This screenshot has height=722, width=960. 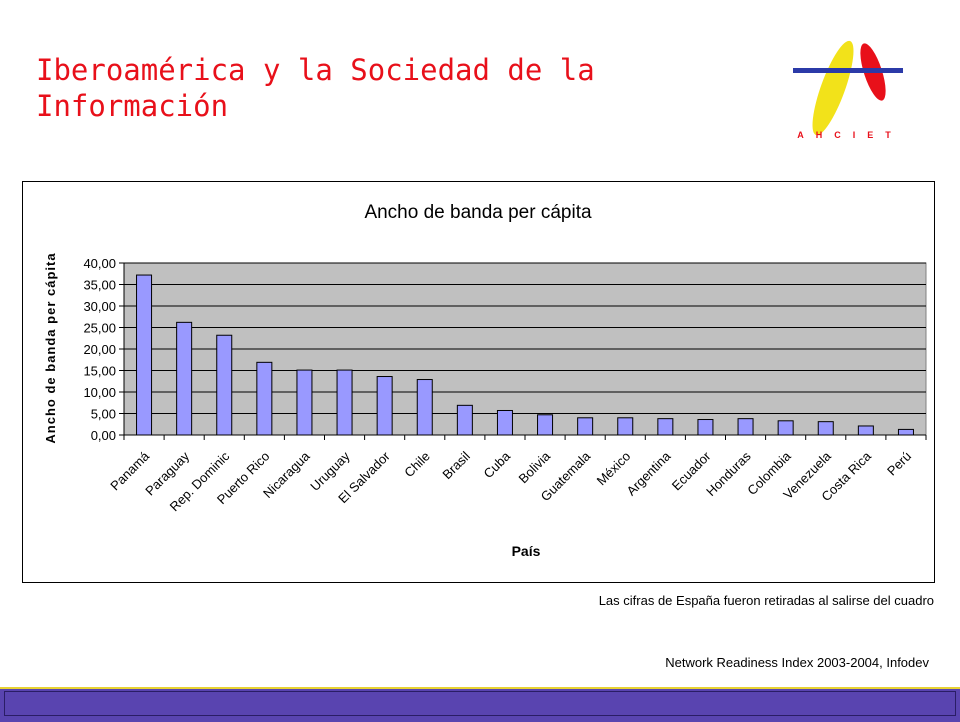 What do you see at coordinates (103, 435) in the screenshot?
I see `y-tick-label: 0,00` at bounding box center [103, 435].